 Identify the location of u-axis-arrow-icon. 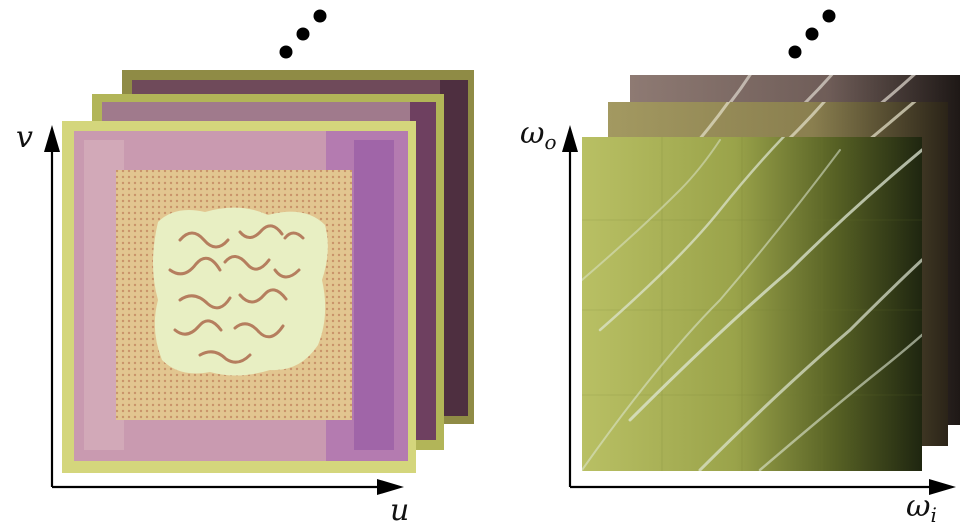
(390, 487).